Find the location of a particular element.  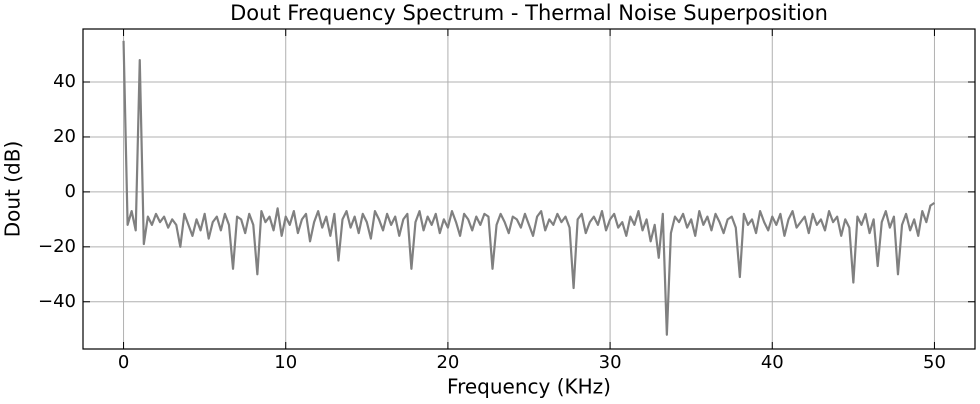

x-tick-label: 20 is located at coordinates (447, 362).